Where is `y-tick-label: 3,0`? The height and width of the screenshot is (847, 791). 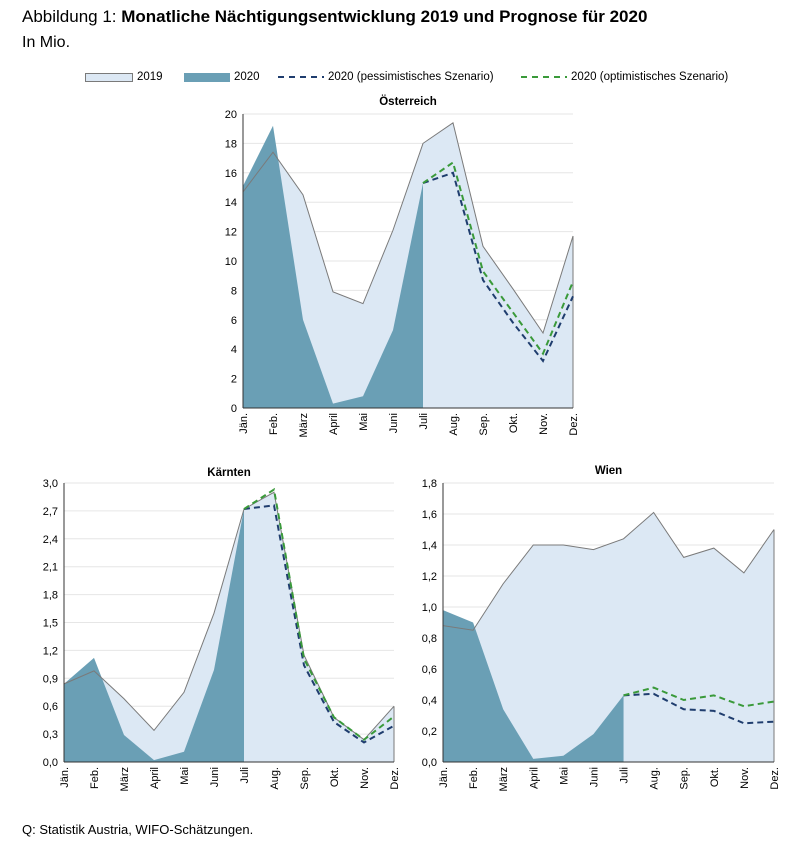
y-tick-label: 3,0 is located at coordinates (50, 484).